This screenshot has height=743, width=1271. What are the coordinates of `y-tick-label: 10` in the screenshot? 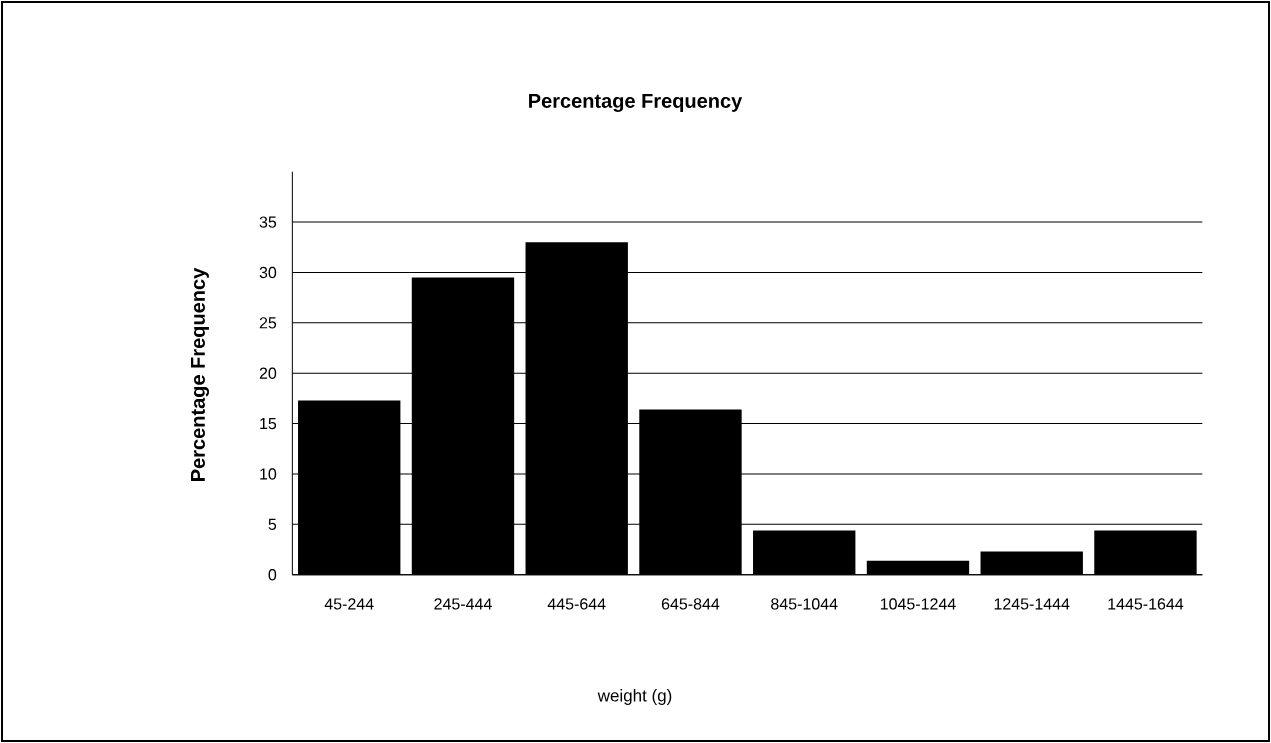 It's located at (268, 474).